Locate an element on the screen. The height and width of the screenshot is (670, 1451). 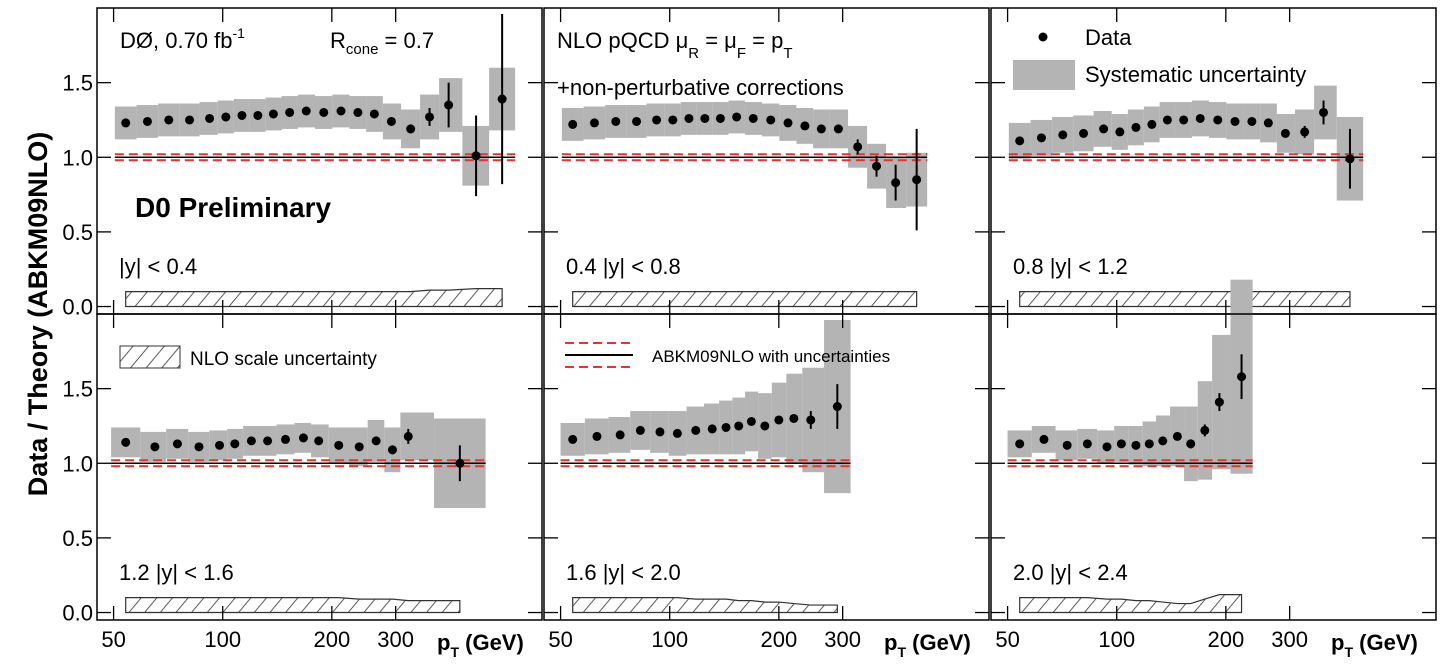
nlo-subscript: F is located at coordinates (741, 53).